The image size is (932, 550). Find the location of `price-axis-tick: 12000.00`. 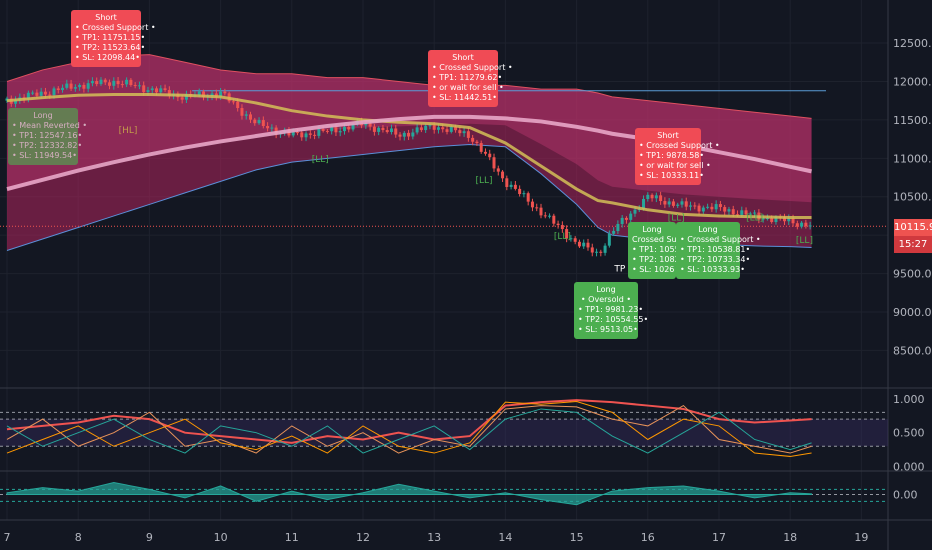

price-axis-tick: 12000.00 is located at coordinates (912, 81).